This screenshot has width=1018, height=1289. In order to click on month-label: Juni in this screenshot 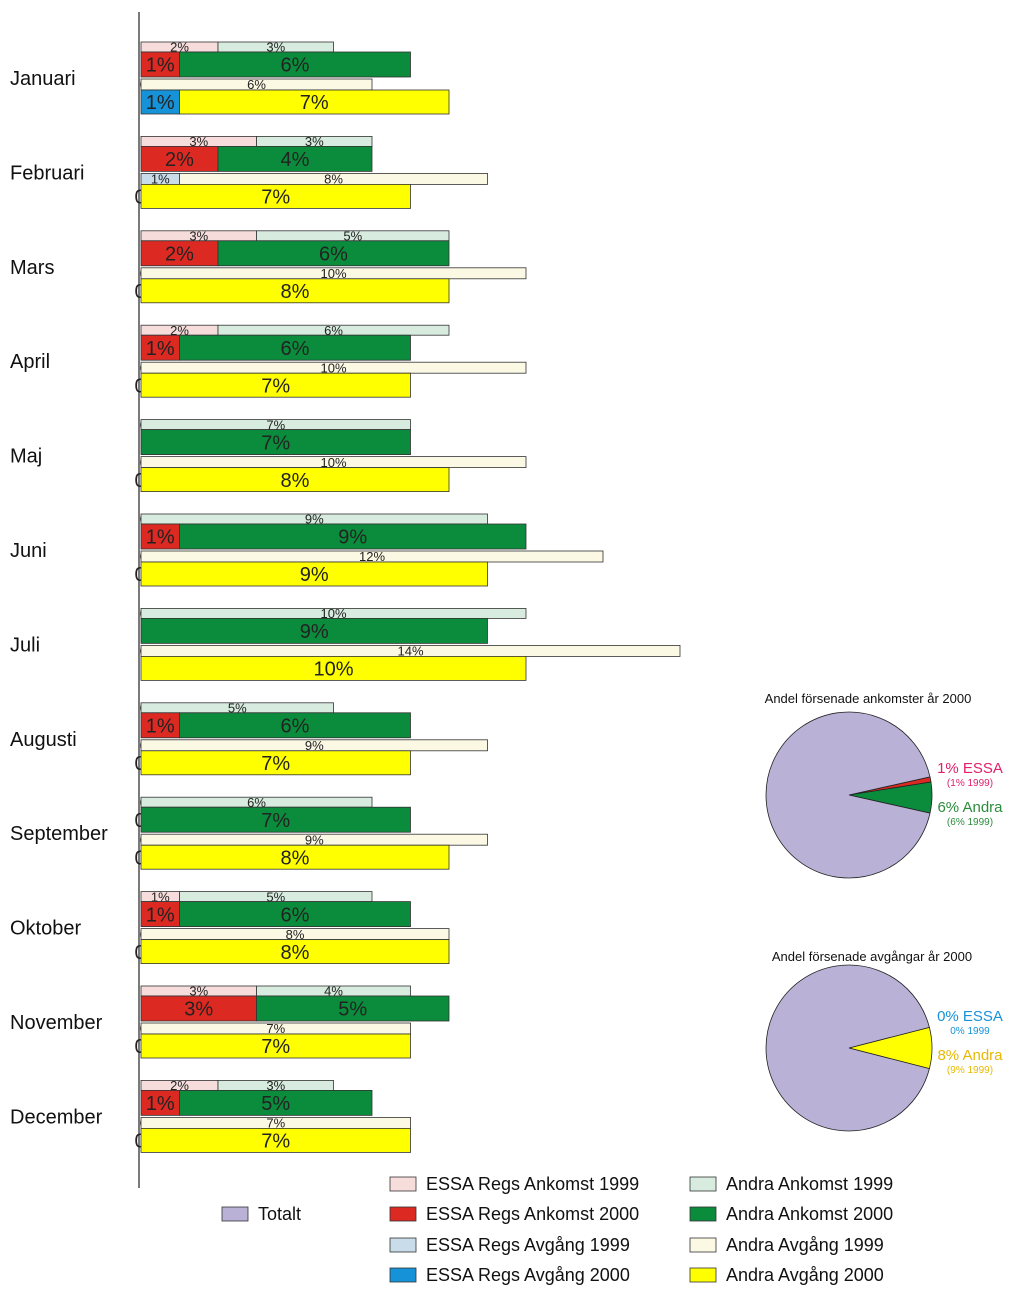, I will do `click(28, 551)`.